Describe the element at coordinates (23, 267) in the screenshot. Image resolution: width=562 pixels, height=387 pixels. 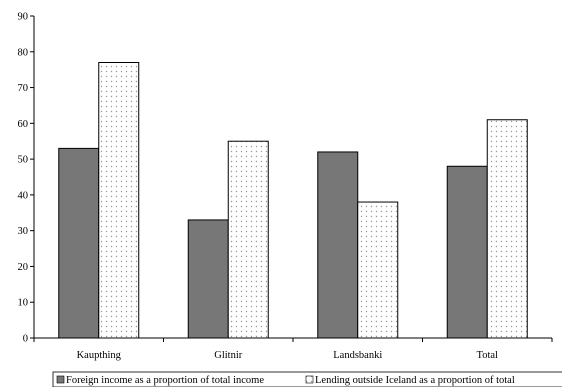
I see `y-tick-label-20: 20` at that location.